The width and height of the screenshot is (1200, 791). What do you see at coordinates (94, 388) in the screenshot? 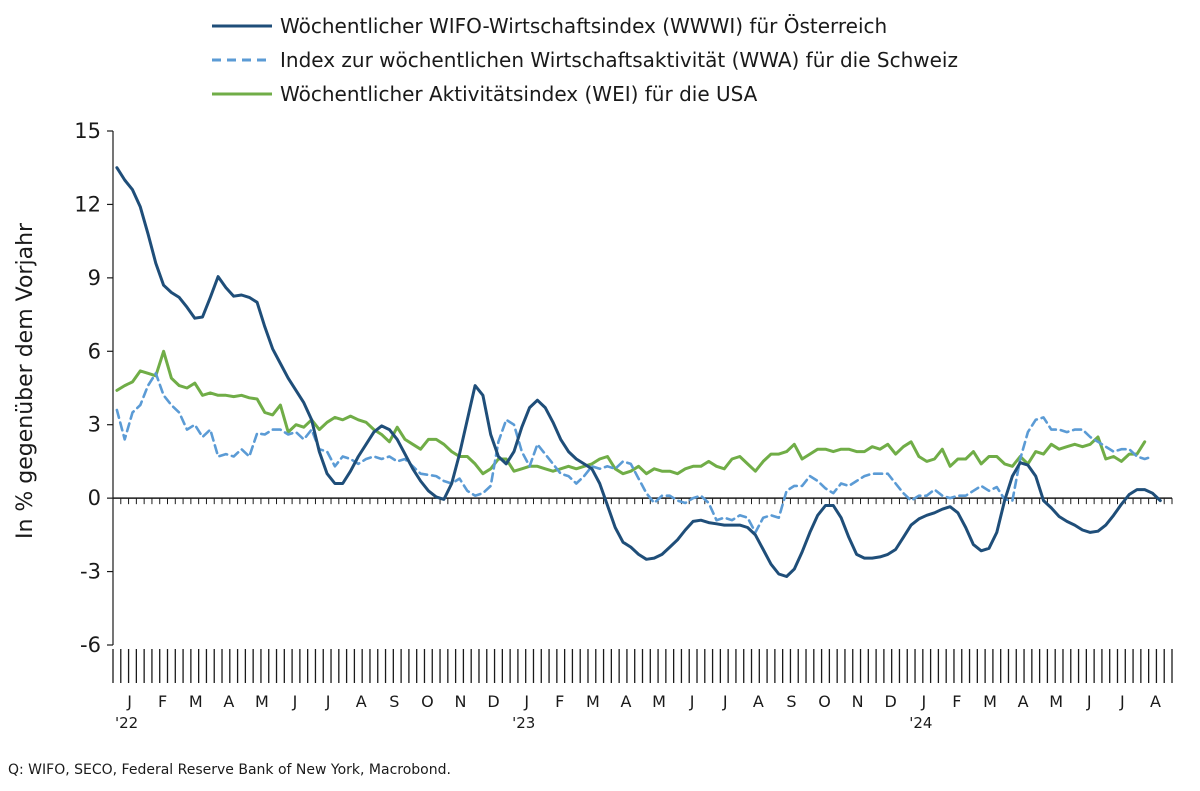
I see `y-axis: -6 -3 0 3 6 9 12 15` at bounding box center [94, 388].